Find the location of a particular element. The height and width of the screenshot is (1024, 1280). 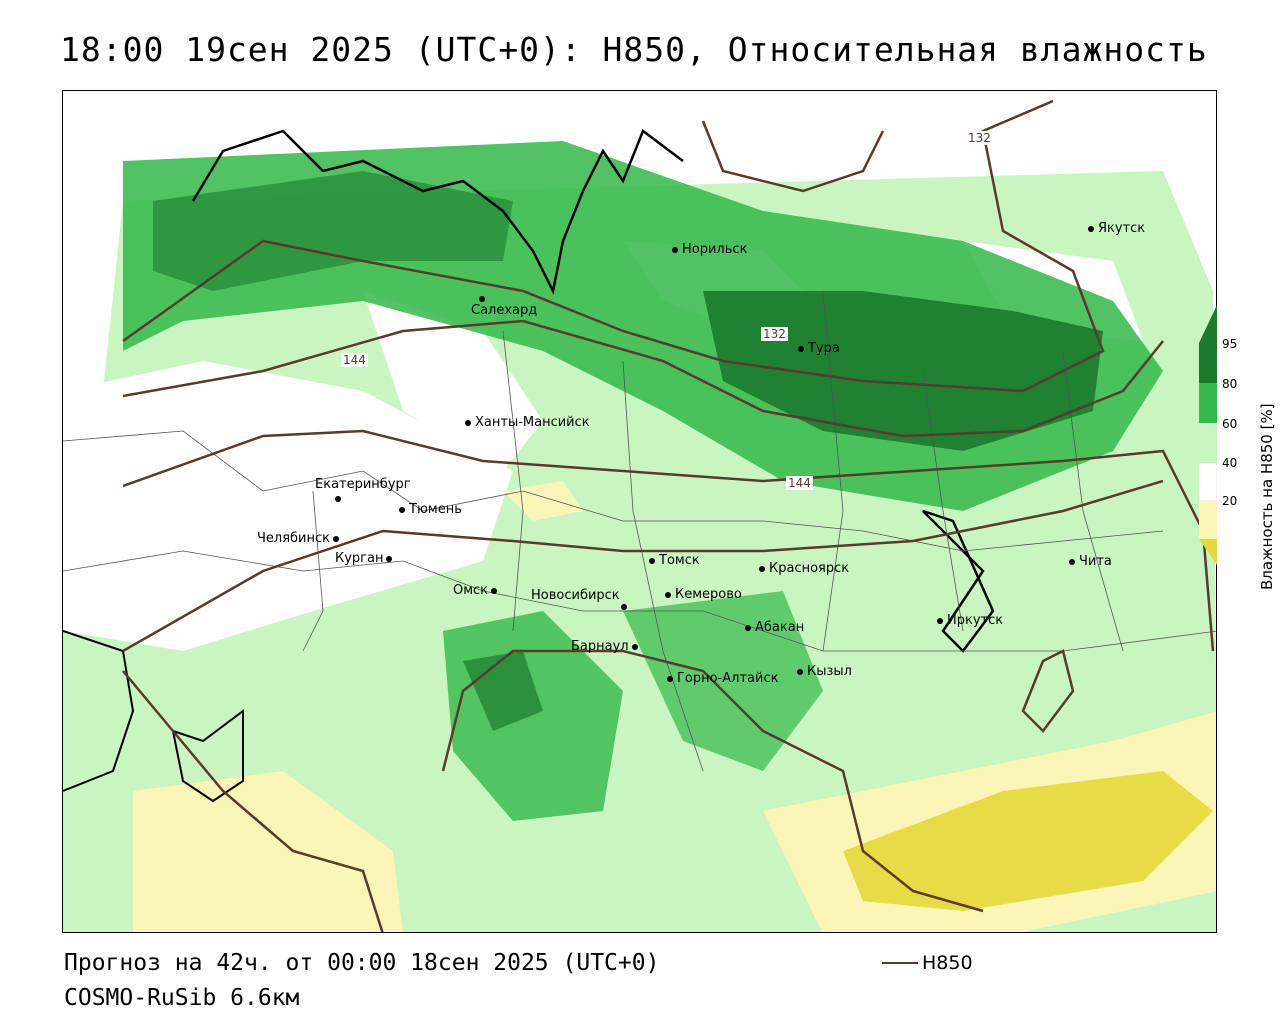

city-kemerovo: Кемерово is located at coordinates (703, 594).